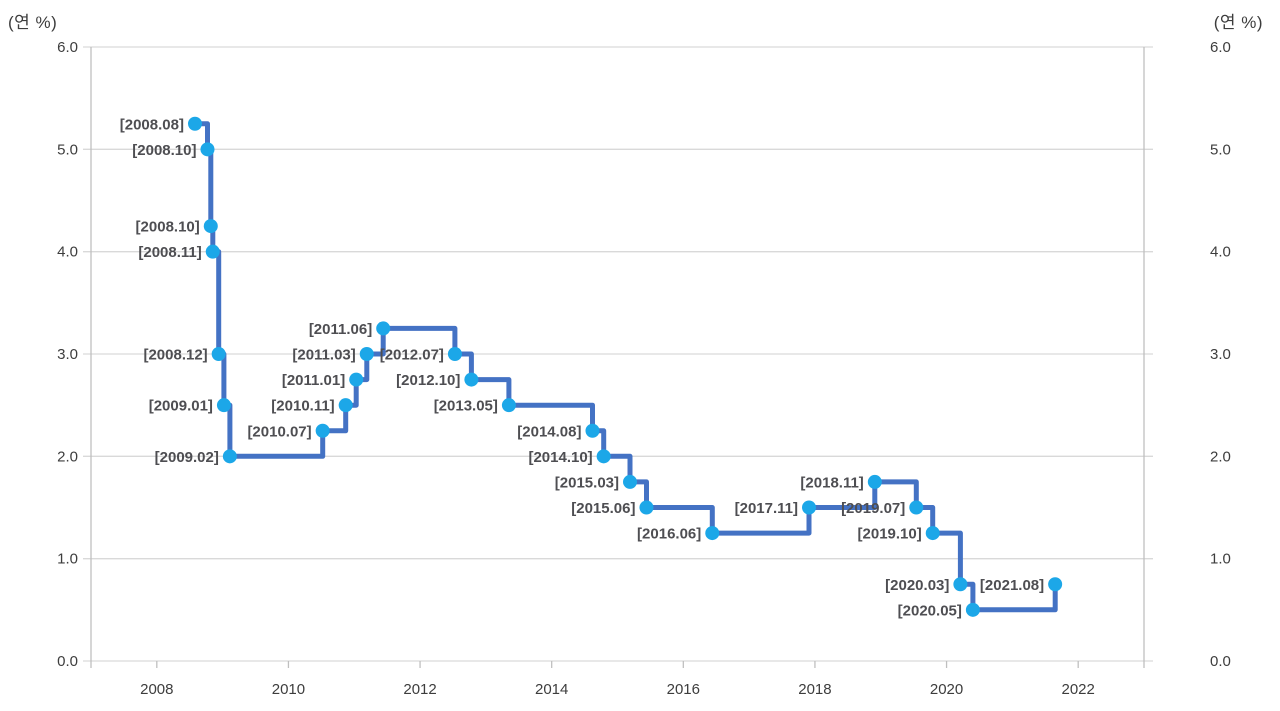 The width and height of the screenshot is (1280, 711). I want to click on data-point-label: [2010.07], so click(279, 431).